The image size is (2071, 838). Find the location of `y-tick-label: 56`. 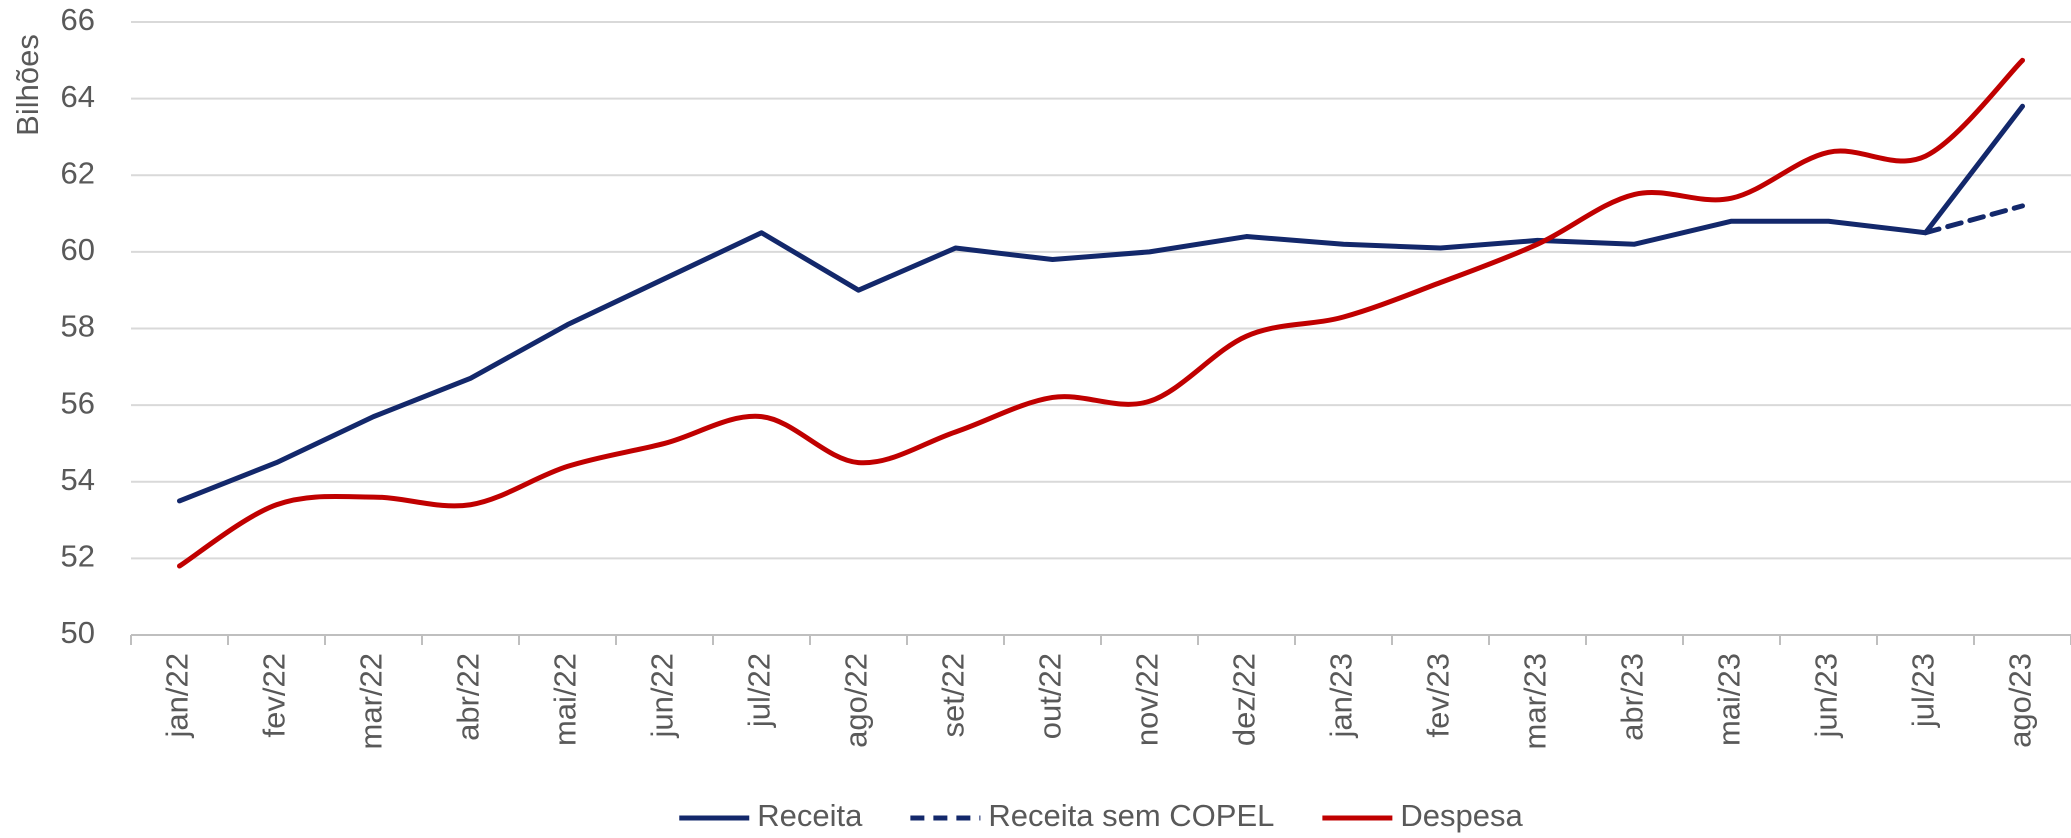

y-tick-label: 56 is located at coordinates (78, 402).